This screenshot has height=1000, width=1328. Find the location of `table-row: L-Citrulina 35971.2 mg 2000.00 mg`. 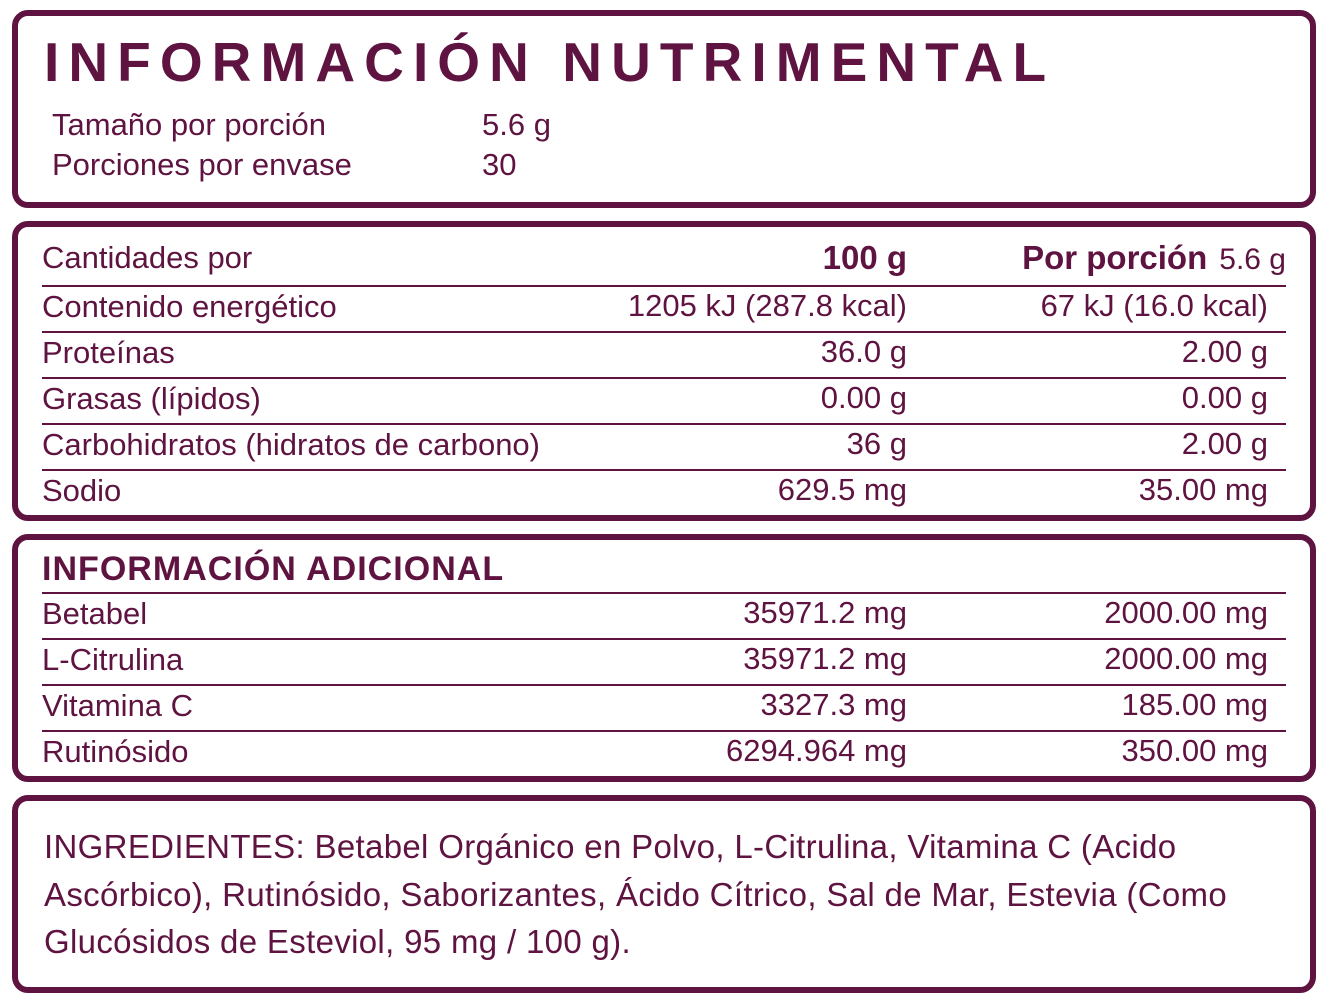

table-row: L-Citrulina 35971.2 mg 2000.00 mg is located at coordinates (664, 661).